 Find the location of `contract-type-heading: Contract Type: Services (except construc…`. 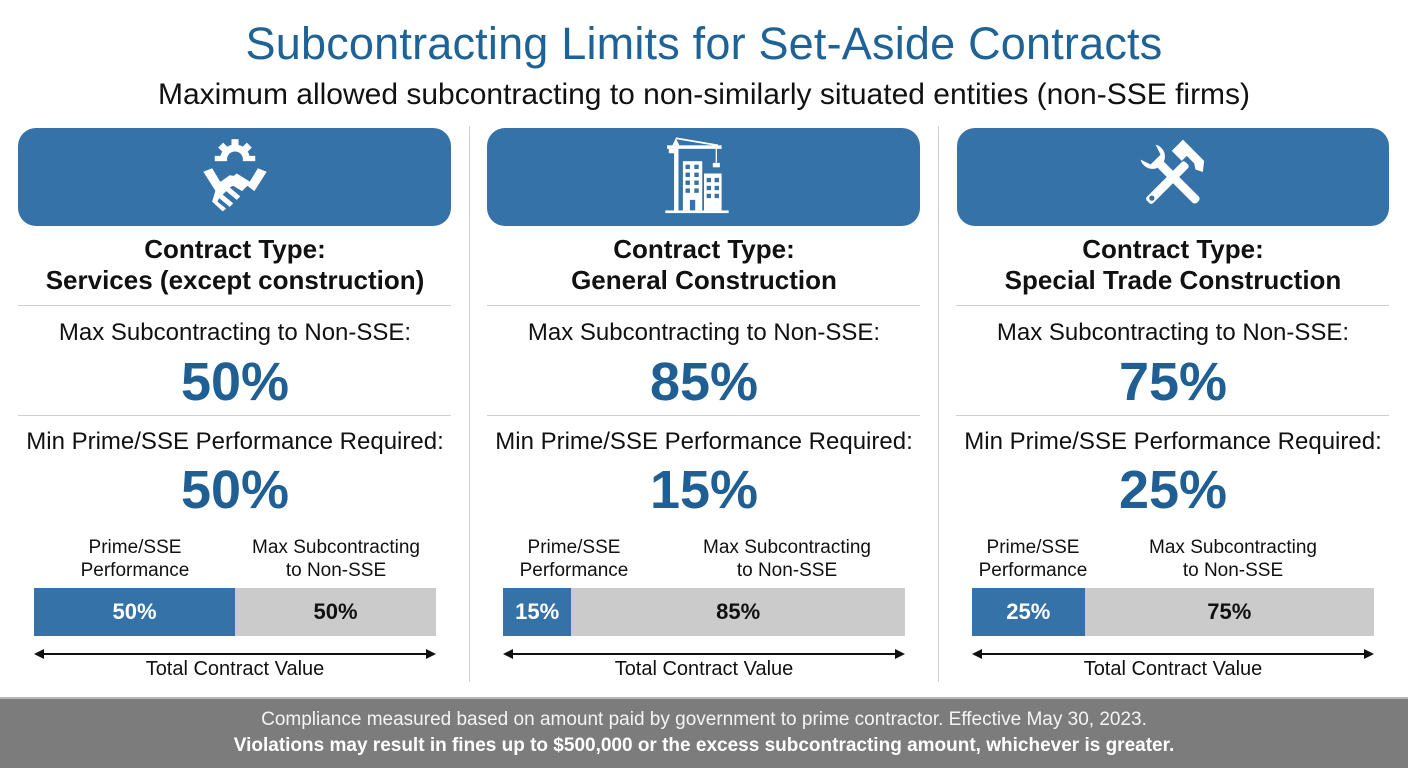

contract-type-heading: Contract Type: Services (except construc… is located at coordinates (235, 265).